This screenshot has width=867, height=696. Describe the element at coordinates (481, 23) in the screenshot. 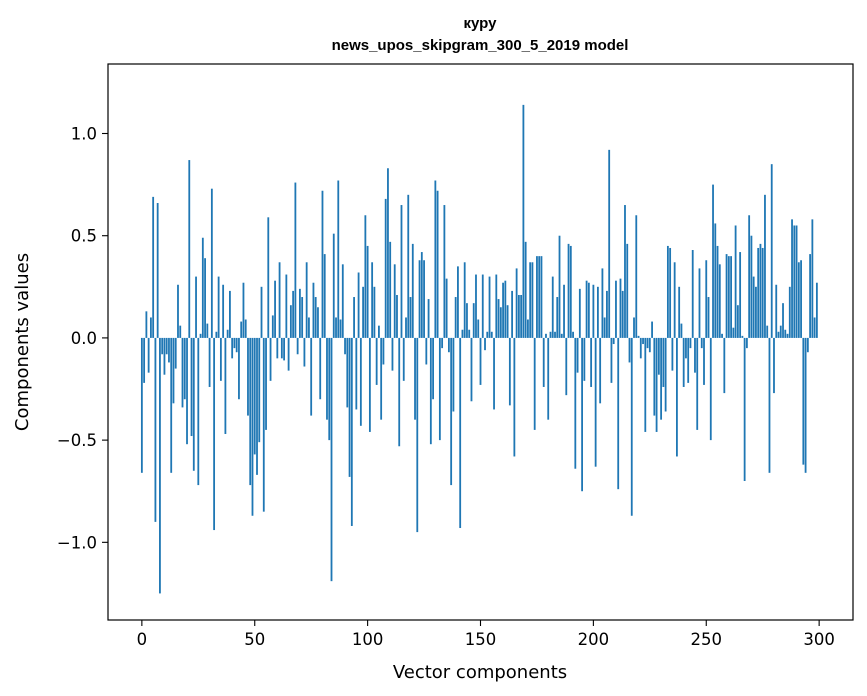

I see `chart-title: куру` at that location.